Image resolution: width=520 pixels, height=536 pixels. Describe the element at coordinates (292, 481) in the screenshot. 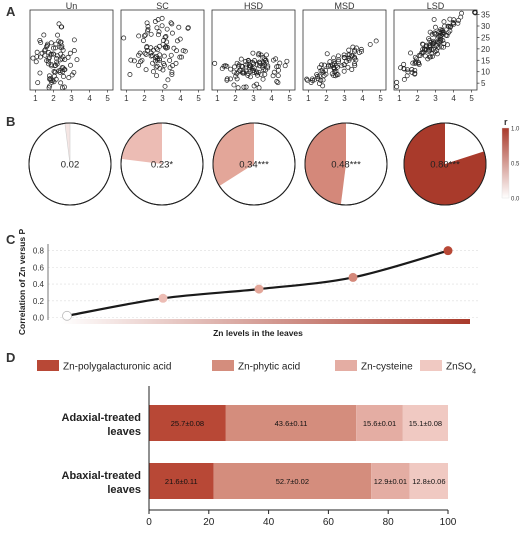

I see `bar-label: 52.7±0.02` at that location.